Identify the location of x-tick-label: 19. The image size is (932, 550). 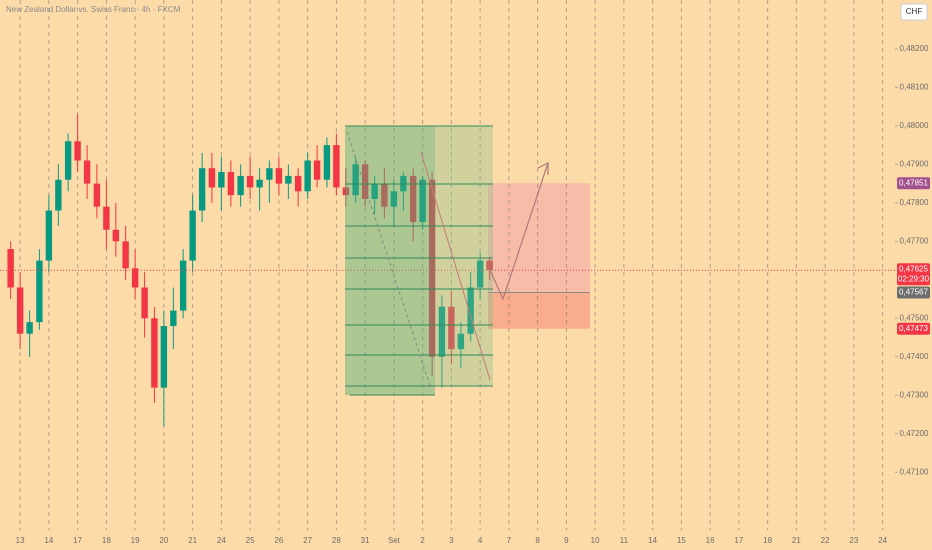
(135, 540).